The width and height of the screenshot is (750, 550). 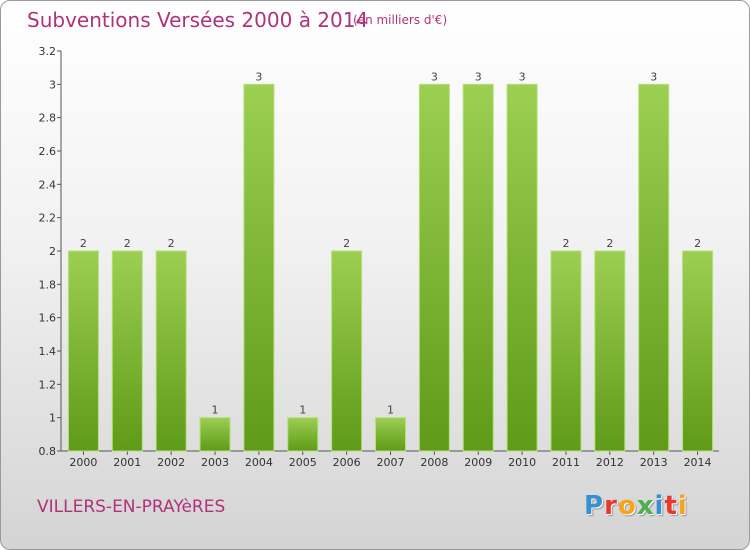 What do you see at coordinates (566, 462) in the screenshot?
I see `x-tick-label: 2011` at bounding box center [566, 462].